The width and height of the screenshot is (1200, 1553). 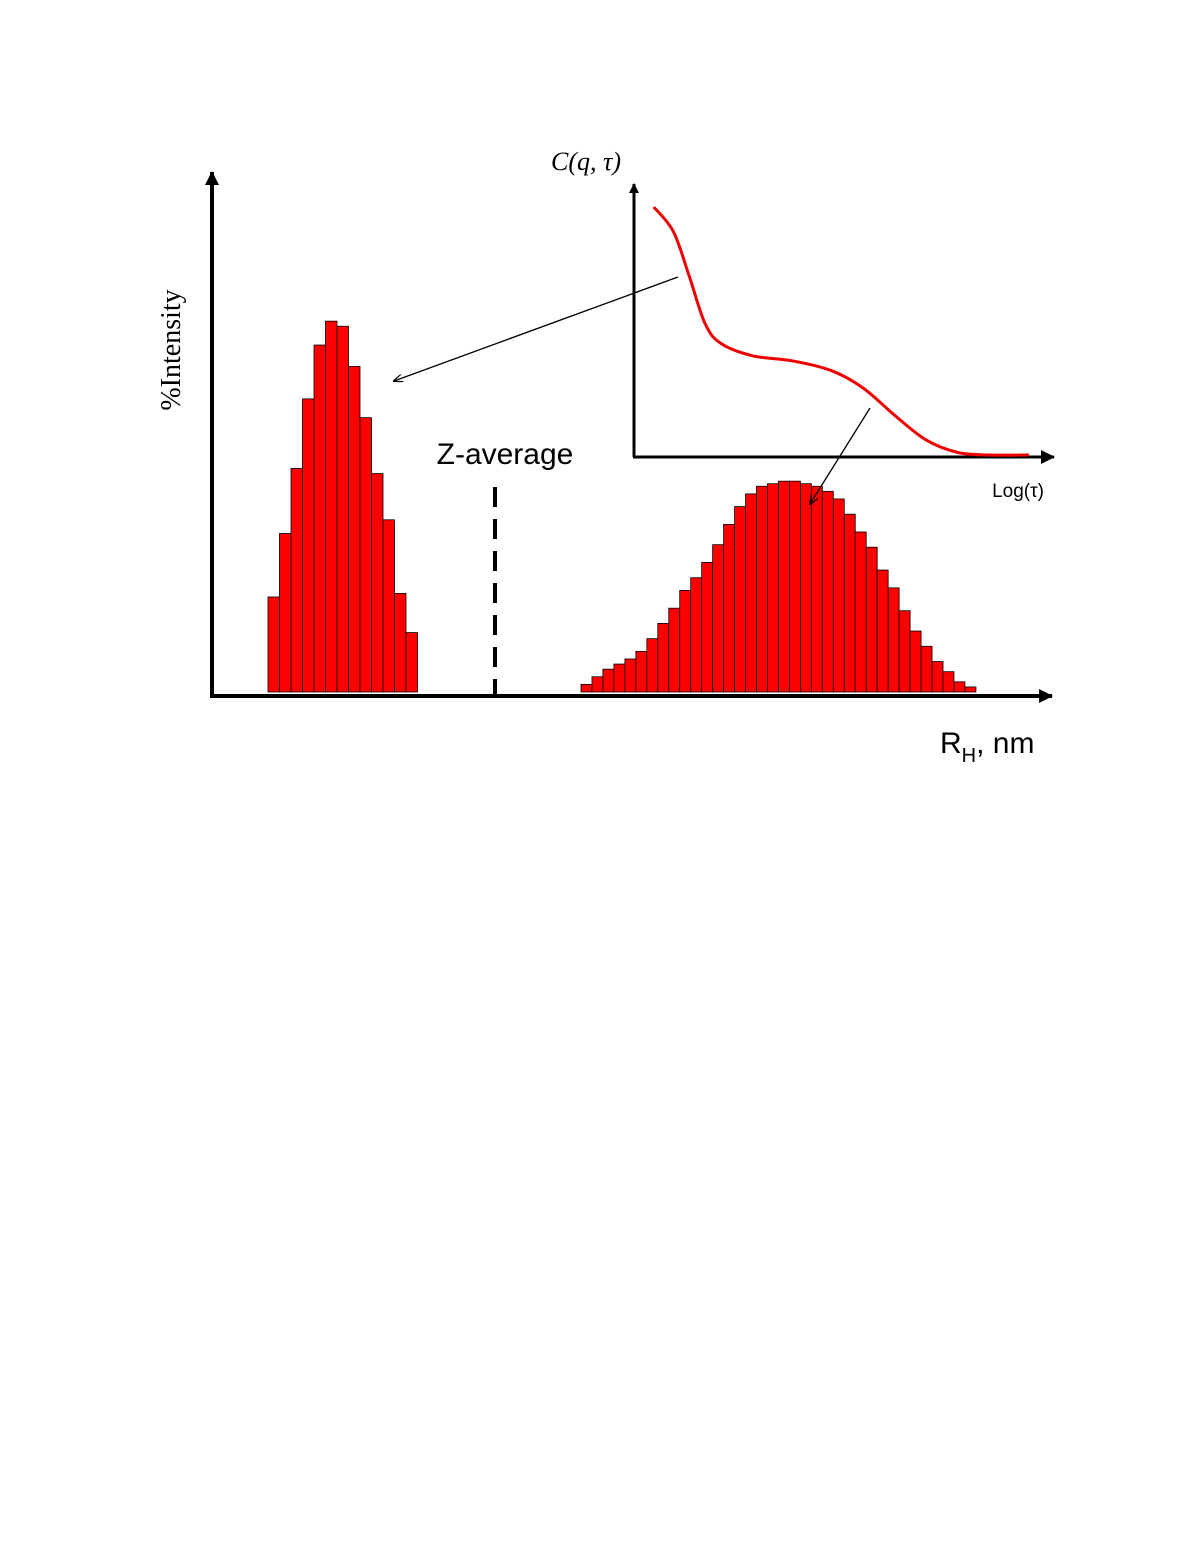 What do you see at coordinates (1005, 743) in the screenshot?
I see `x-axis-label-suffix: , nm` at bounding box center [1005, 743].